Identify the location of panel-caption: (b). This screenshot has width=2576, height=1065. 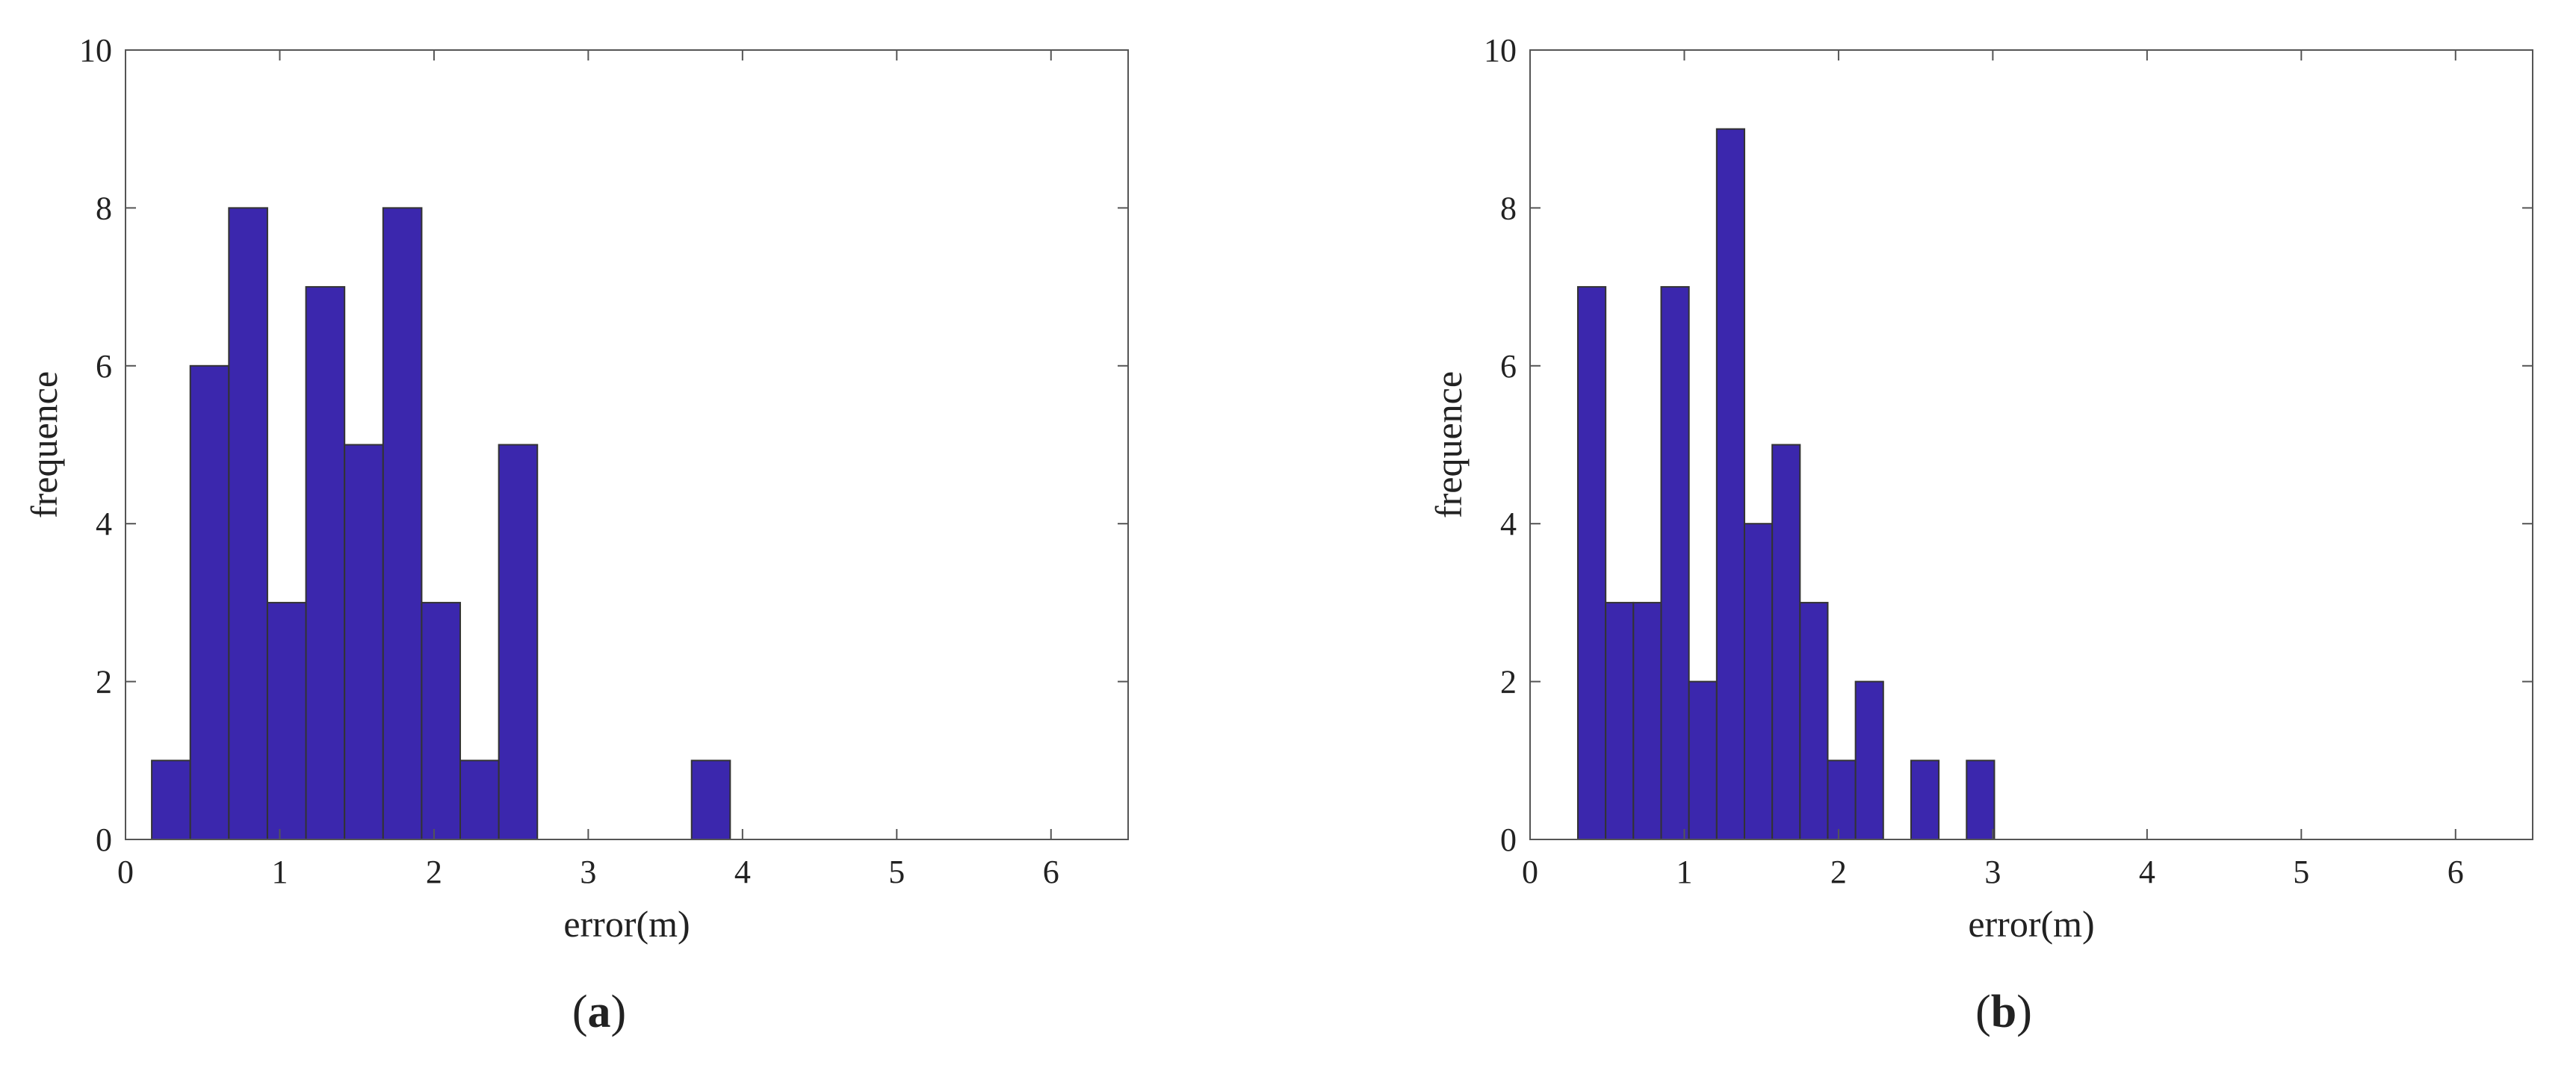
(2003, 1012).